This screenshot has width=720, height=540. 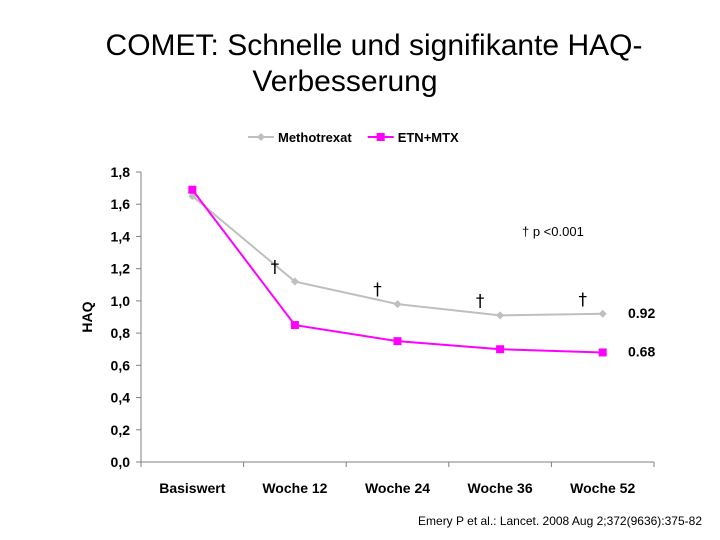 I want to click on x-tick-label: Woche 24, so click(x=397, y=488).